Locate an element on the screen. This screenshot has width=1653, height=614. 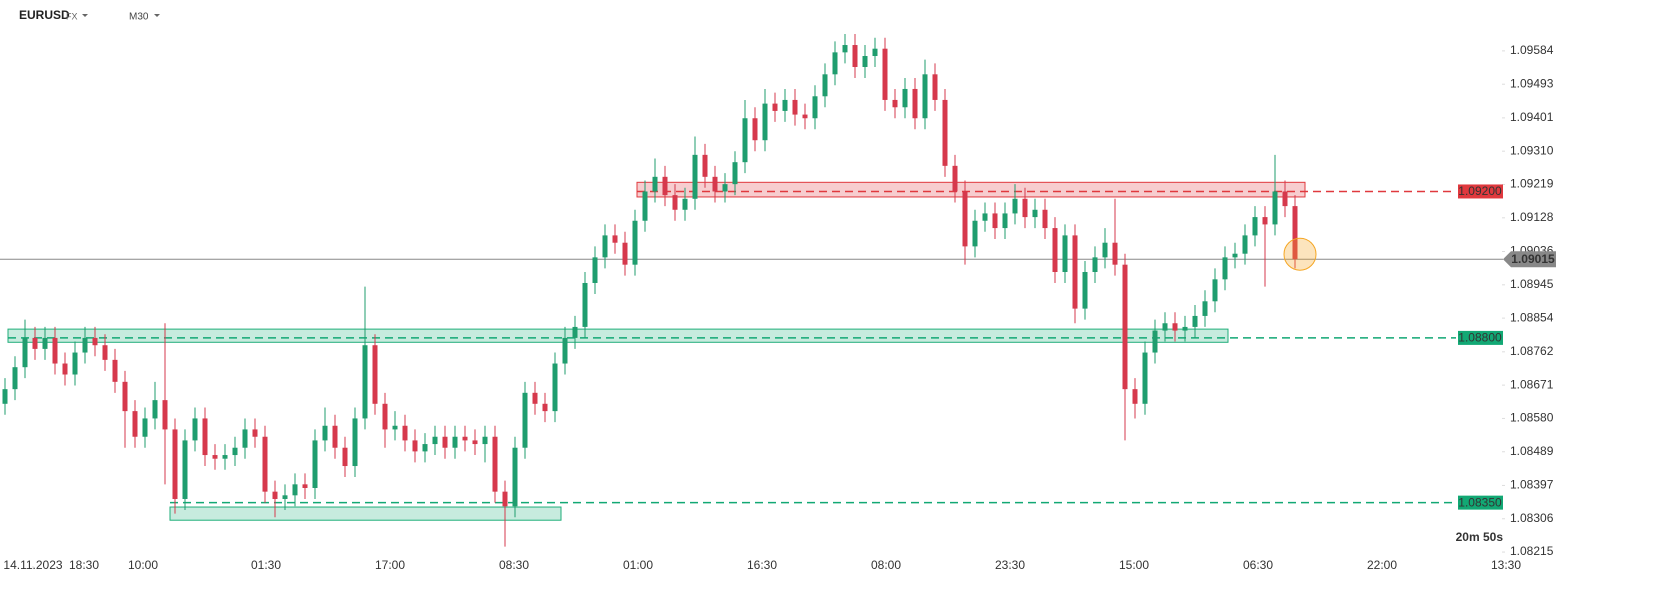
market: FX is located at coordinates (72, 16).